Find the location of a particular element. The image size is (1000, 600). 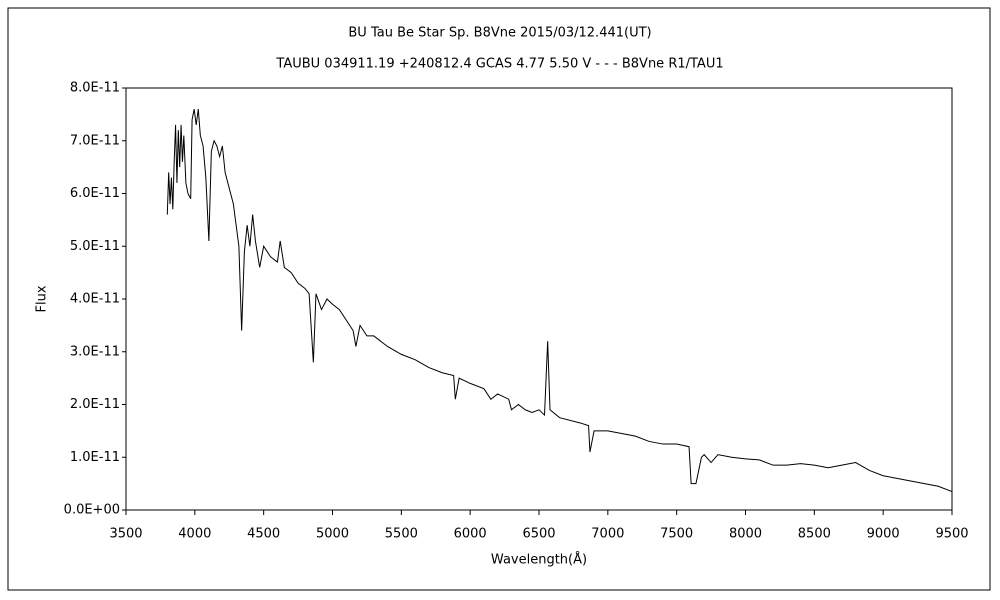

y-tick-label: 3.0E-11 is located at coordinates (95, 351).